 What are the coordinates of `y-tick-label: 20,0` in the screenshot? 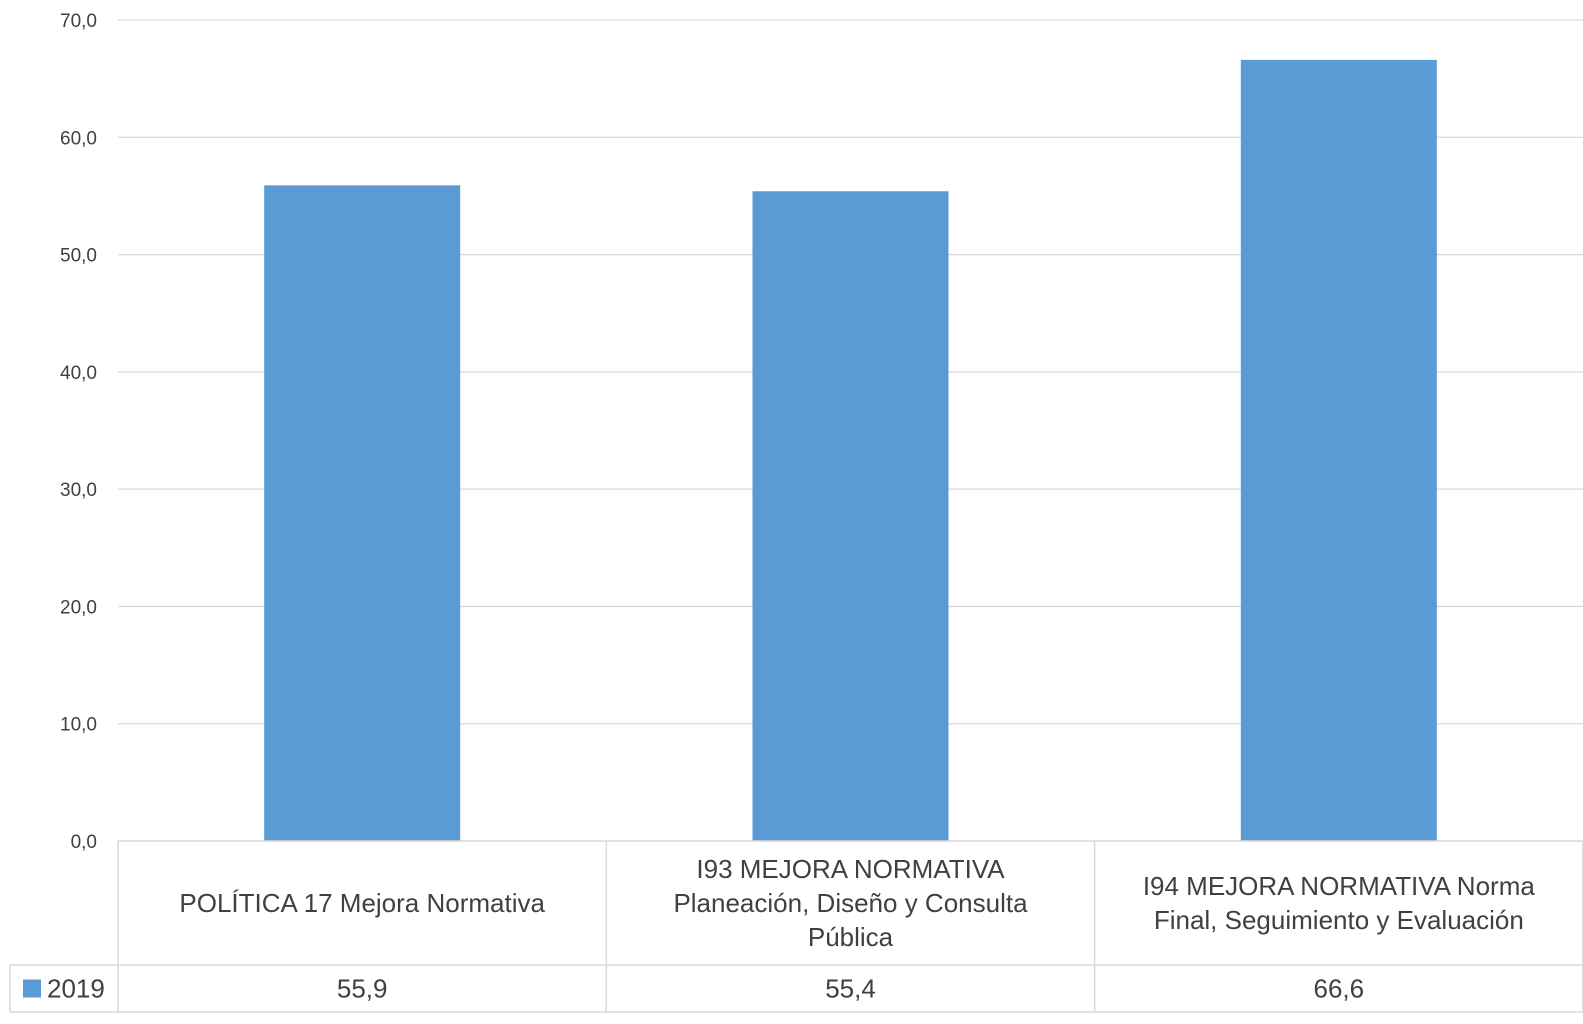 It's located at (78, 607).